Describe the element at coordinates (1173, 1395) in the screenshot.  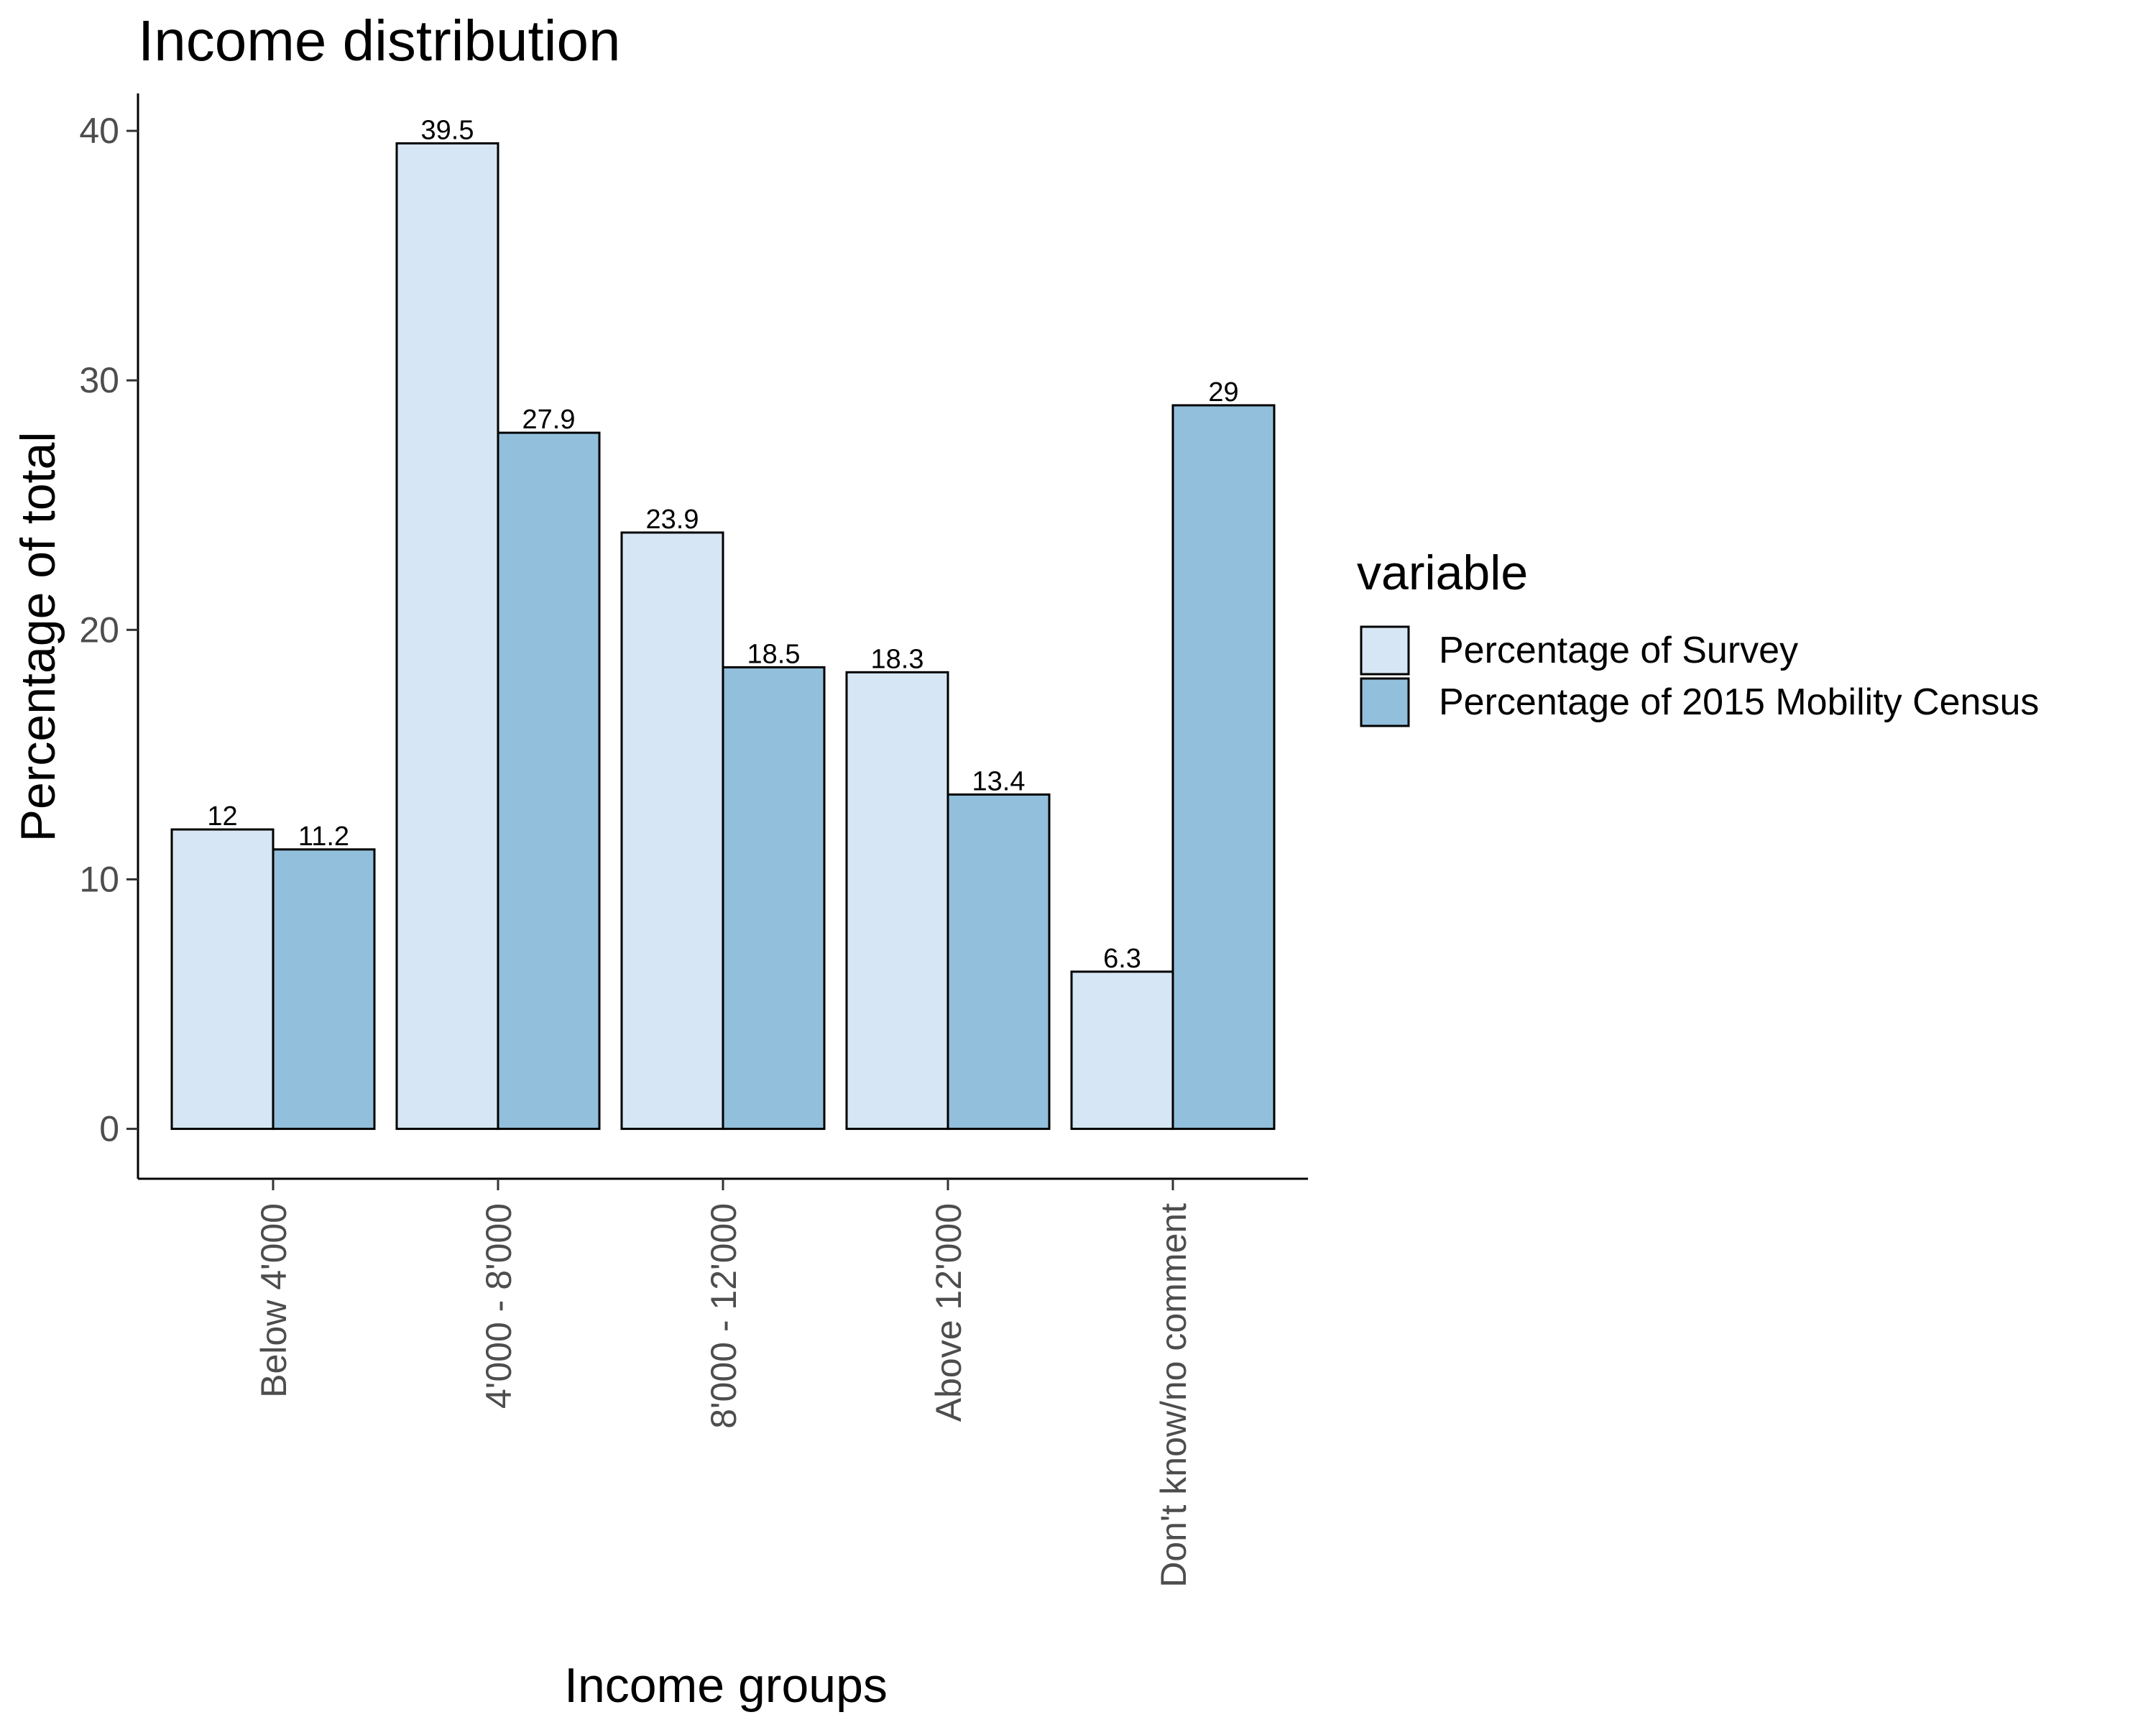
I see `x-tick-label: Don't know/no comment` at that location.